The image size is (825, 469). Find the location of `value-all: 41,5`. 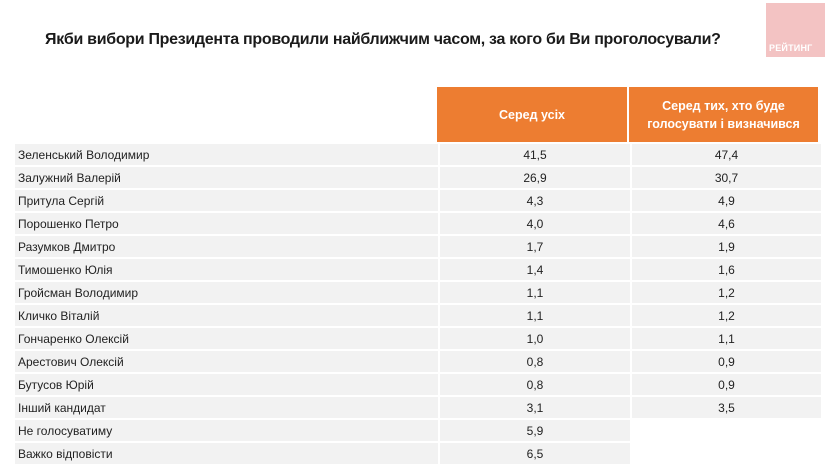

value-all: 41,5 is located at coordinates (535, 154).